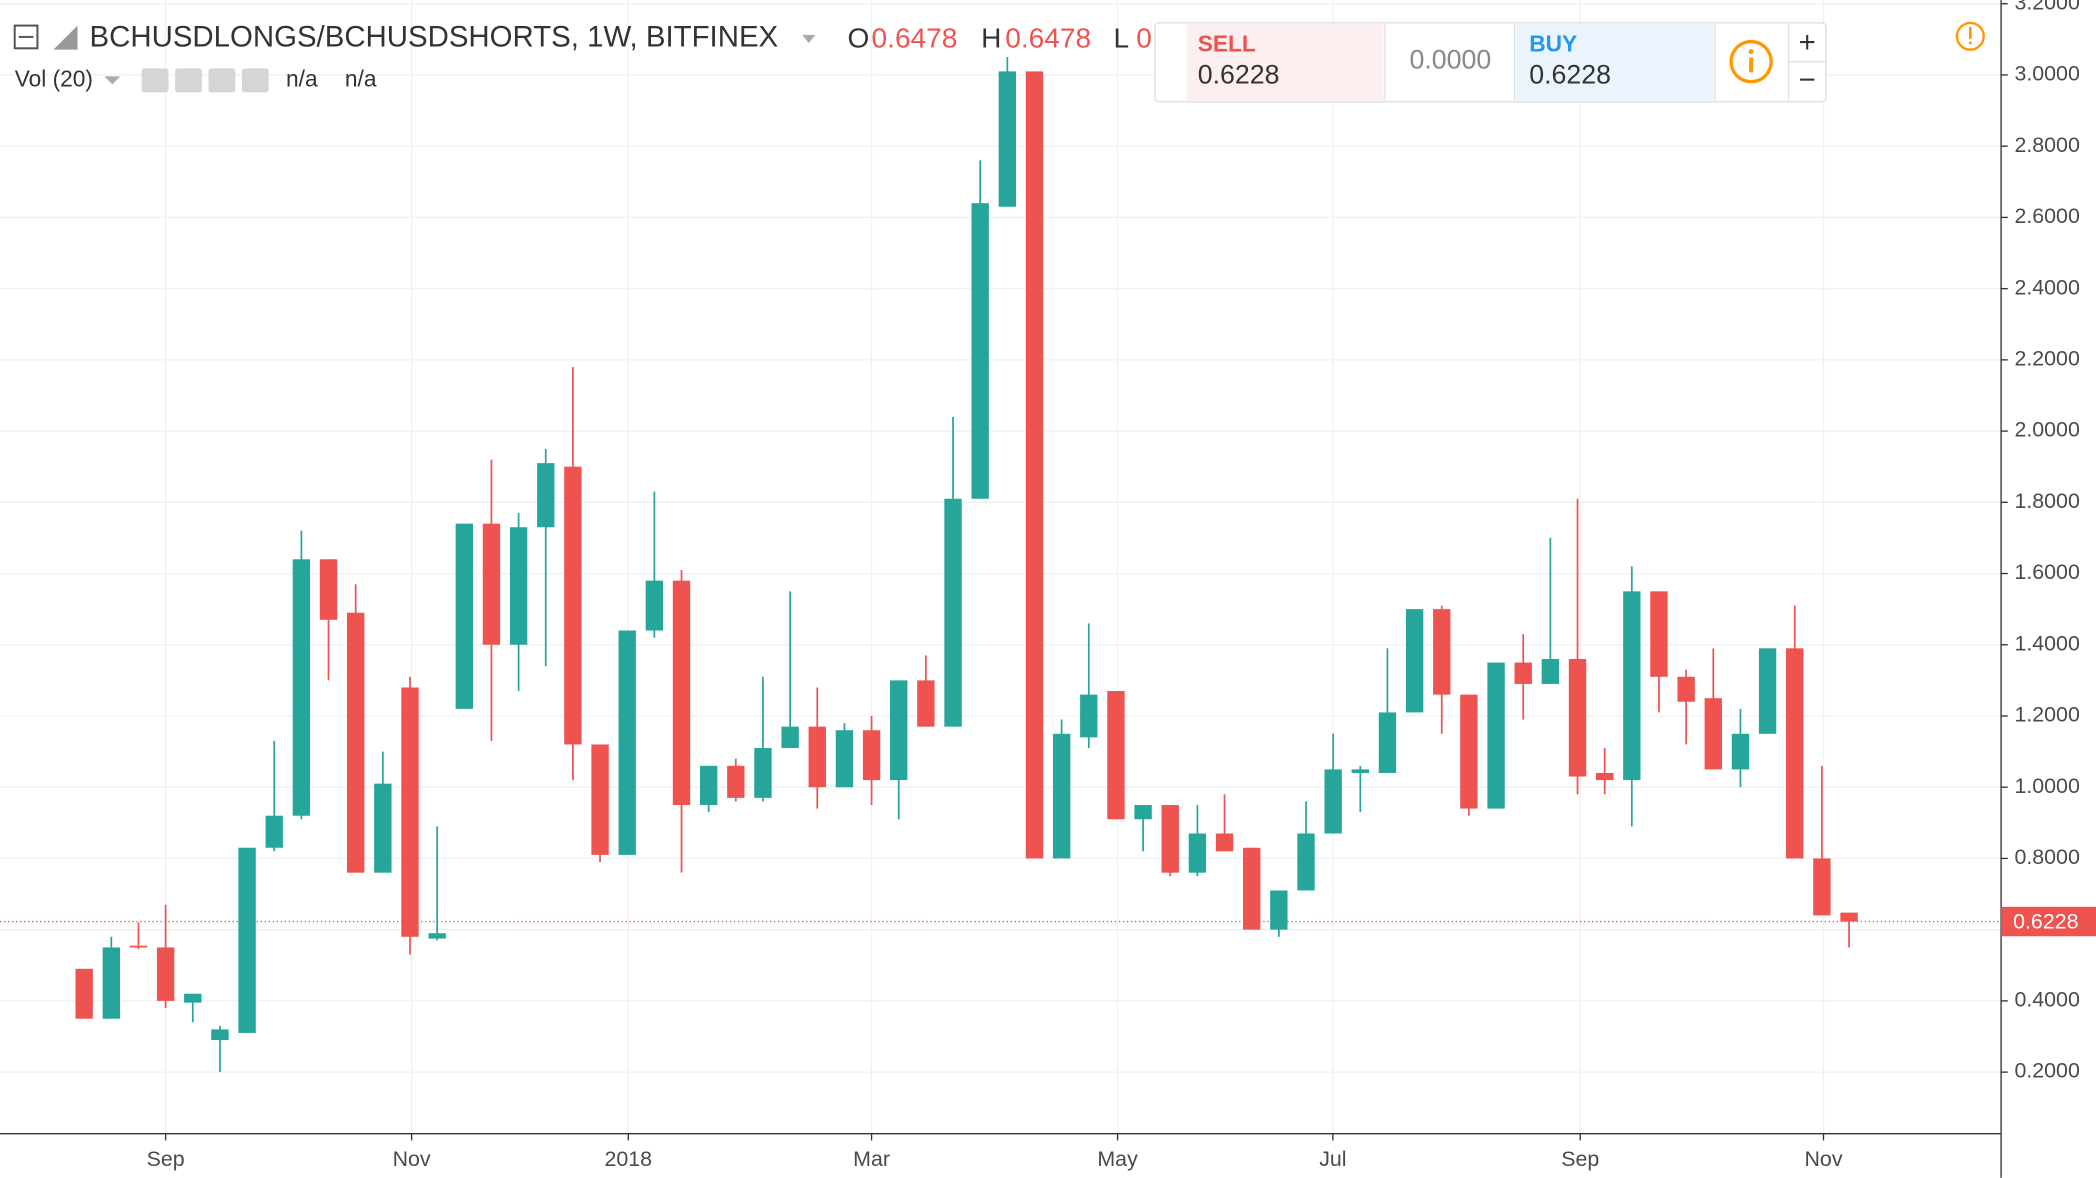 The width and height of the screenshot is (2096, 1178). I want to click on y-tick-label: 1.8000, so click(2046, 501).